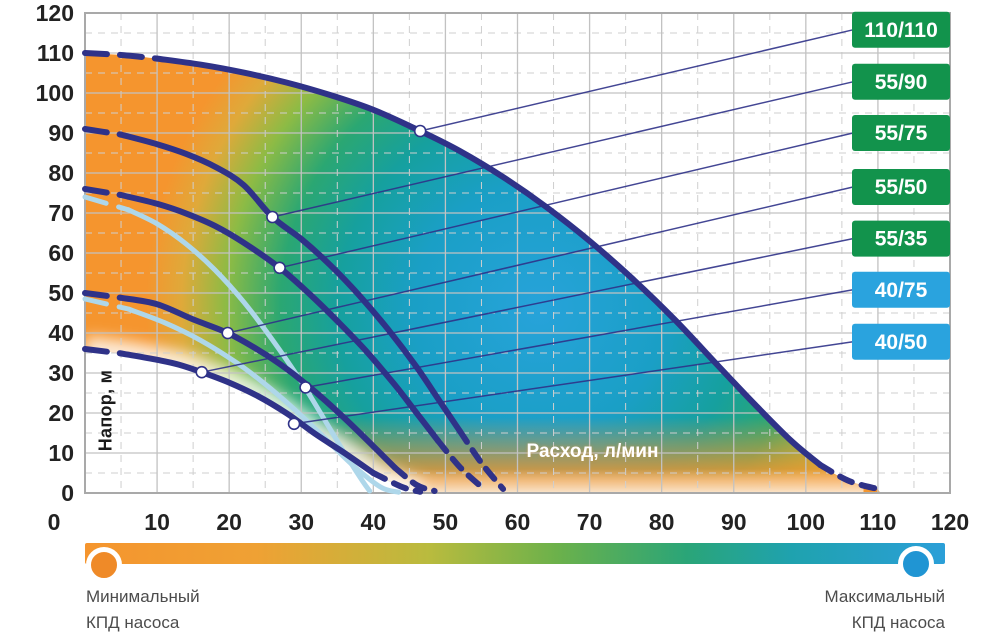 The image size is (1000, 636). Describe the element at coordinates (460, 464) in the screenshot. I see `pump-curve-55-75-dashed-tail` at that location.